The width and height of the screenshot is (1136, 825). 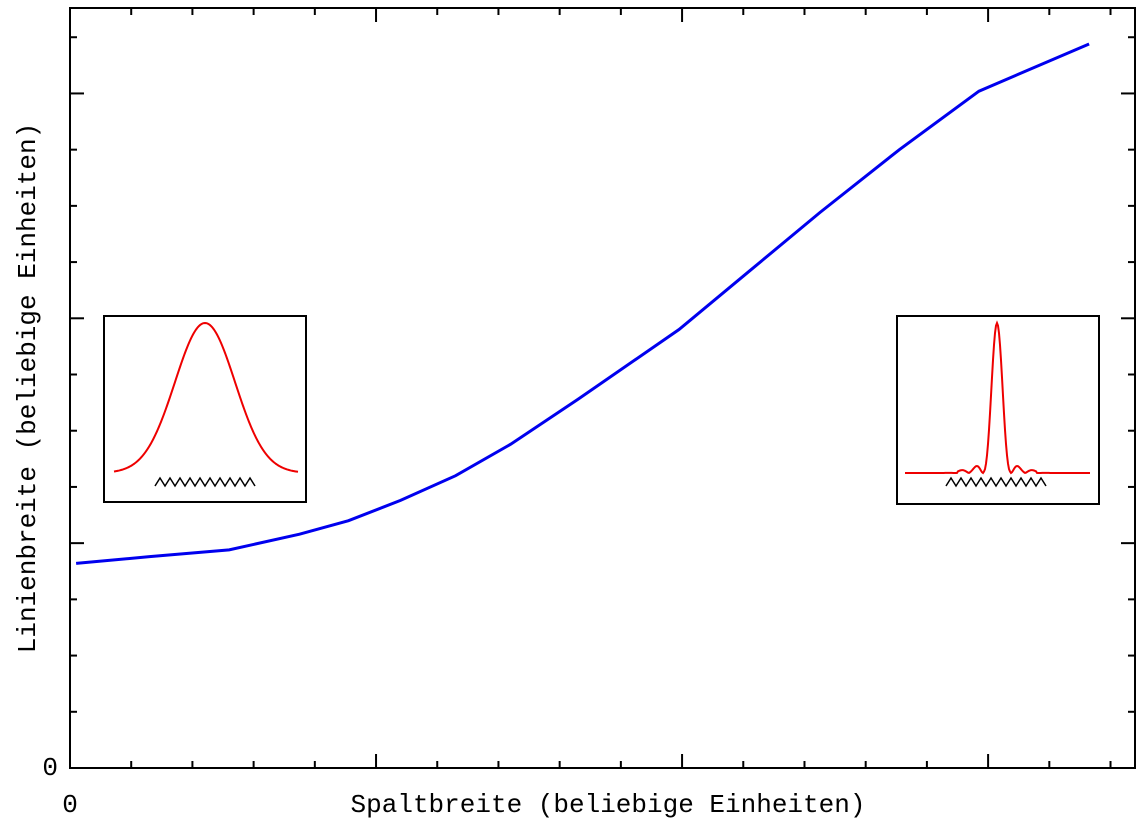 I want to click on x-axis-title: Spaltbreite (beliebige Einheiten), so click(x=608, y=805).